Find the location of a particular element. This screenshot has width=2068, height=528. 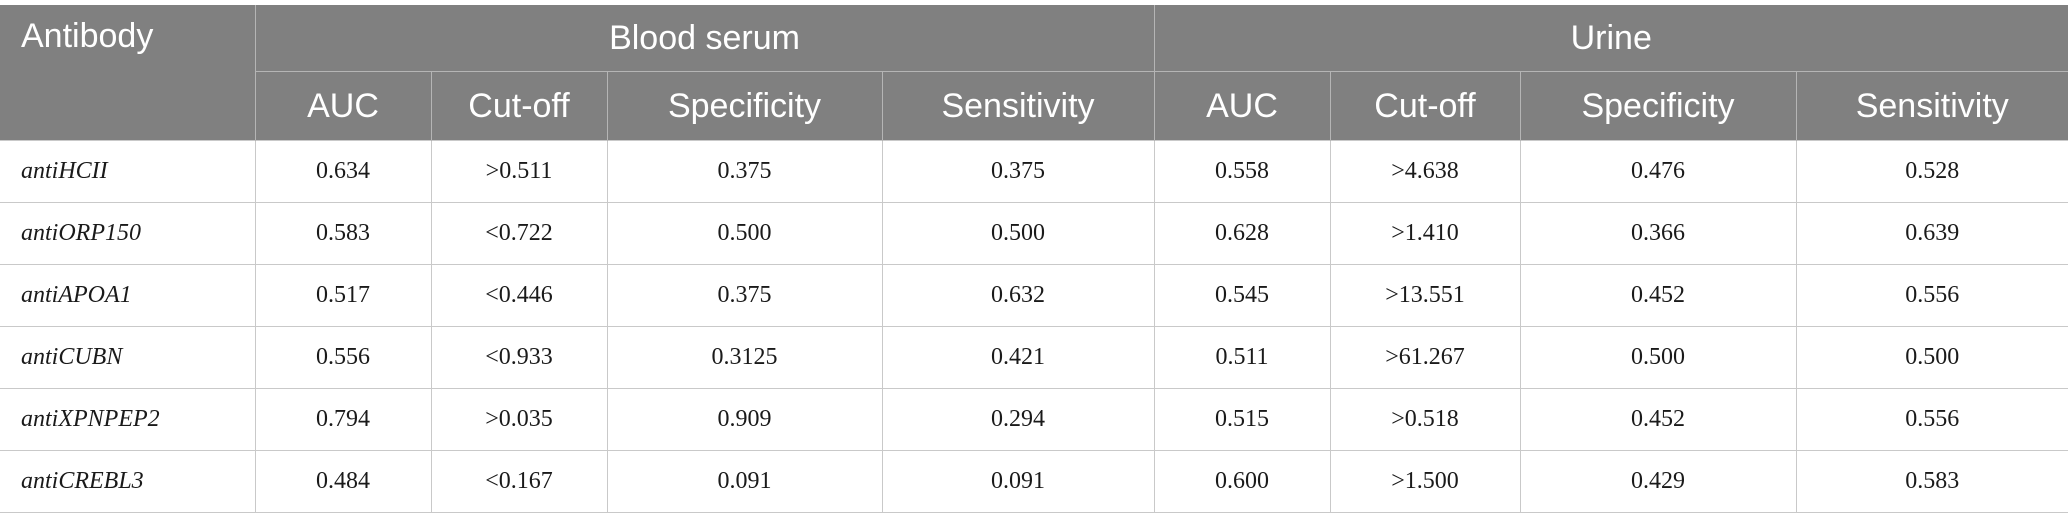

serum-sensitivity-cell: 0.375 is located at coordinates (1018, 171).